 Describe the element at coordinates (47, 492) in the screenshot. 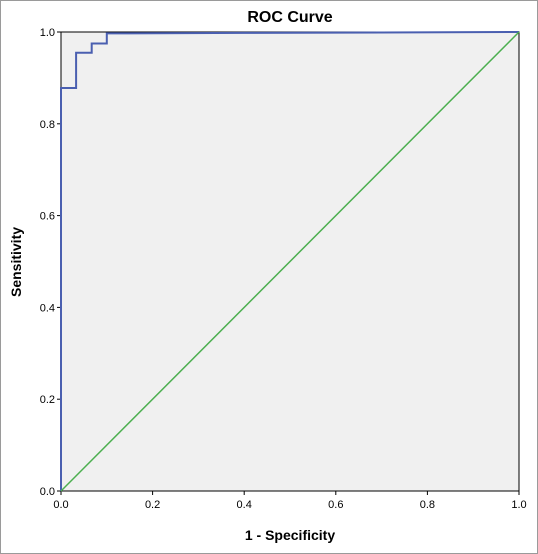

I see `y-tick-label: 0.0` at that location.